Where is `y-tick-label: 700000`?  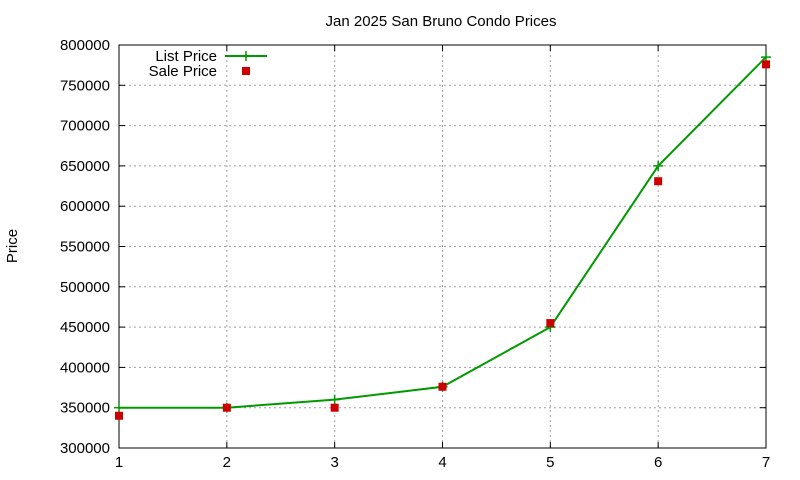
y-tick-label: 700000 is located at coordinates (85, 126).